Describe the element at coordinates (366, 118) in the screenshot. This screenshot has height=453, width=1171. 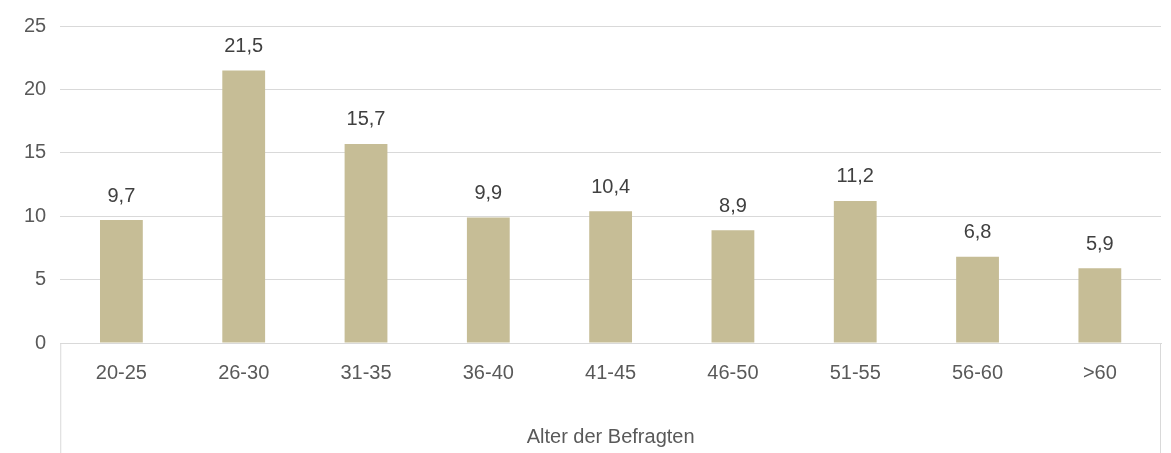
I see `data-label: 15,7` at that location.